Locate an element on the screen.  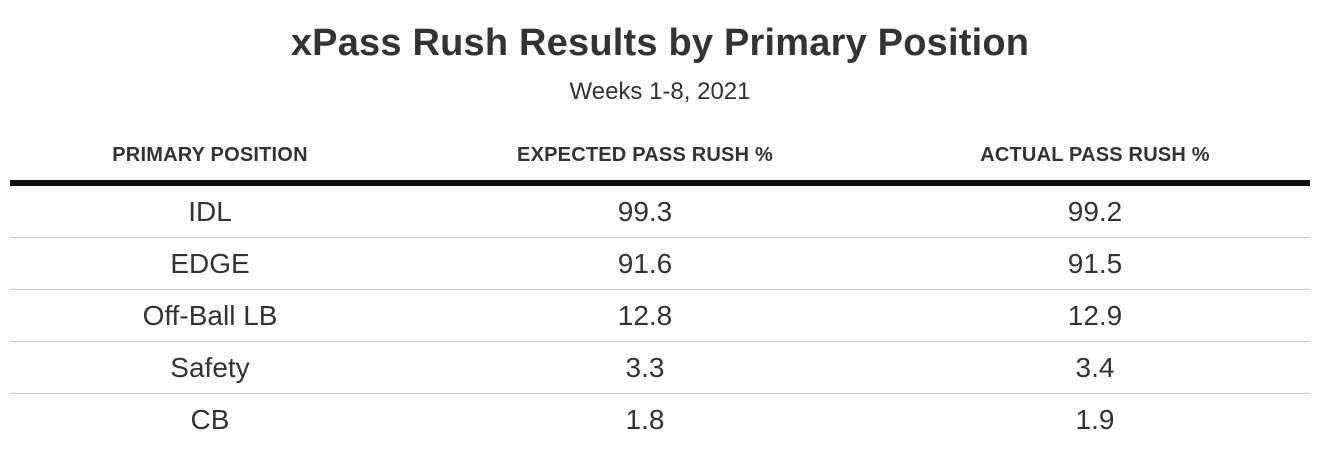
table-row: Off-Ball LB 12.8 12.9 is located at coordinates (660, 316).